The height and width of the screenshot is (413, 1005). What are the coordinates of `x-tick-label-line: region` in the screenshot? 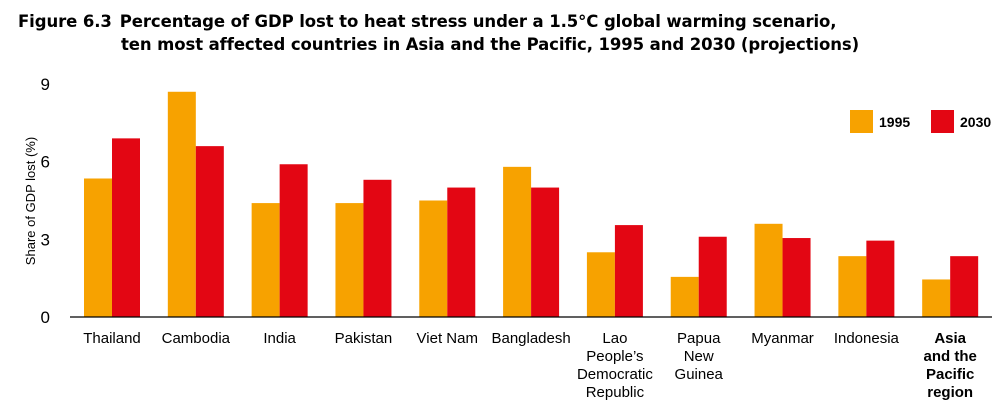 It's located at (950, 392).